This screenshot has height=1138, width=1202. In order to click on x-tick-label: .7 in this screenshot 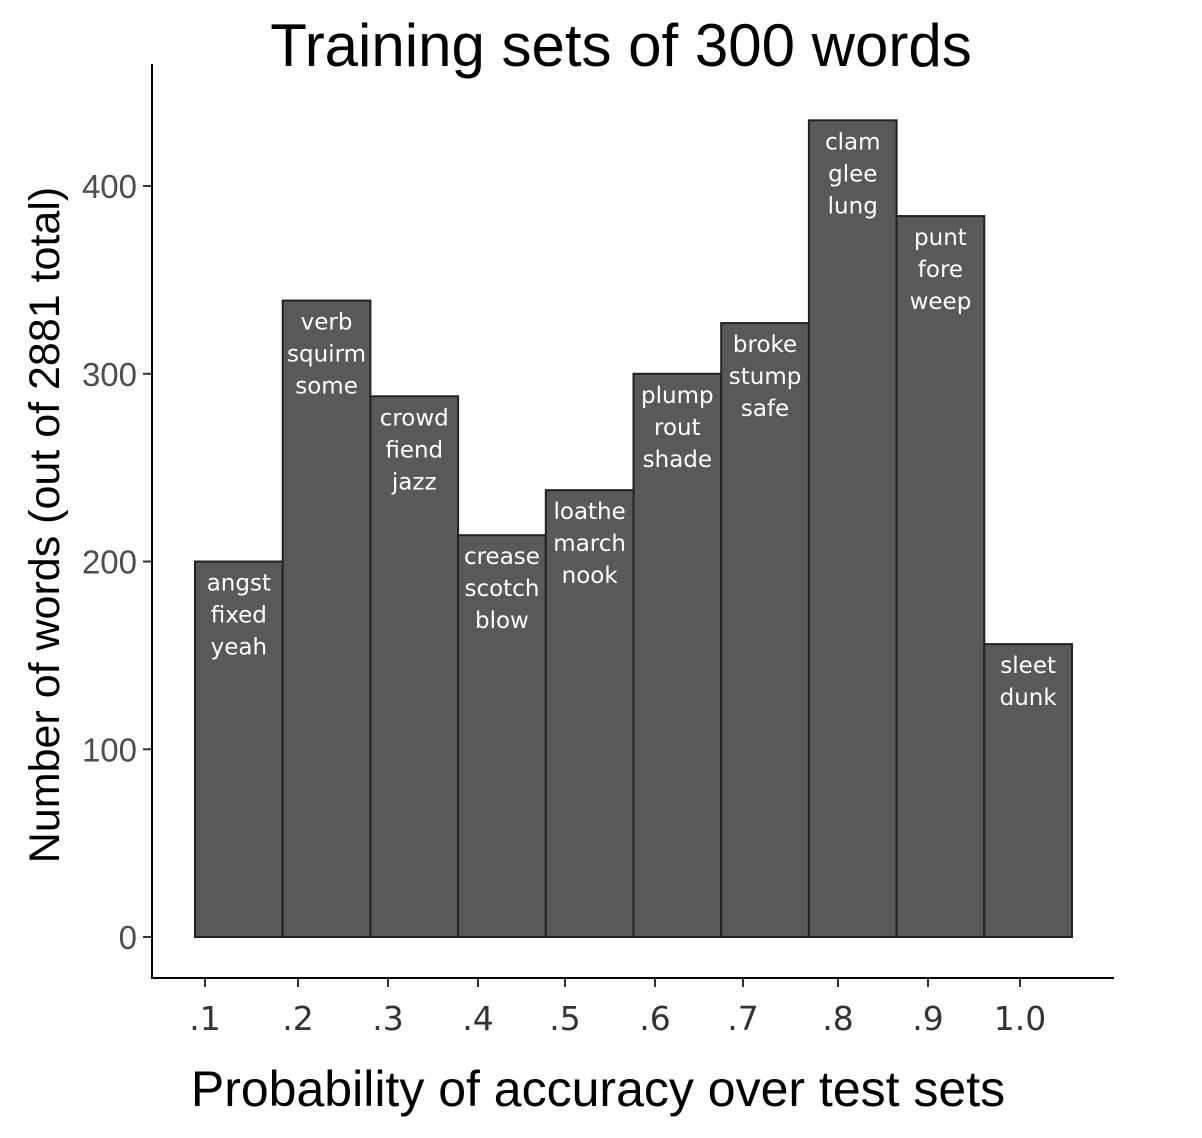, I will do `click(743, 1018)`.